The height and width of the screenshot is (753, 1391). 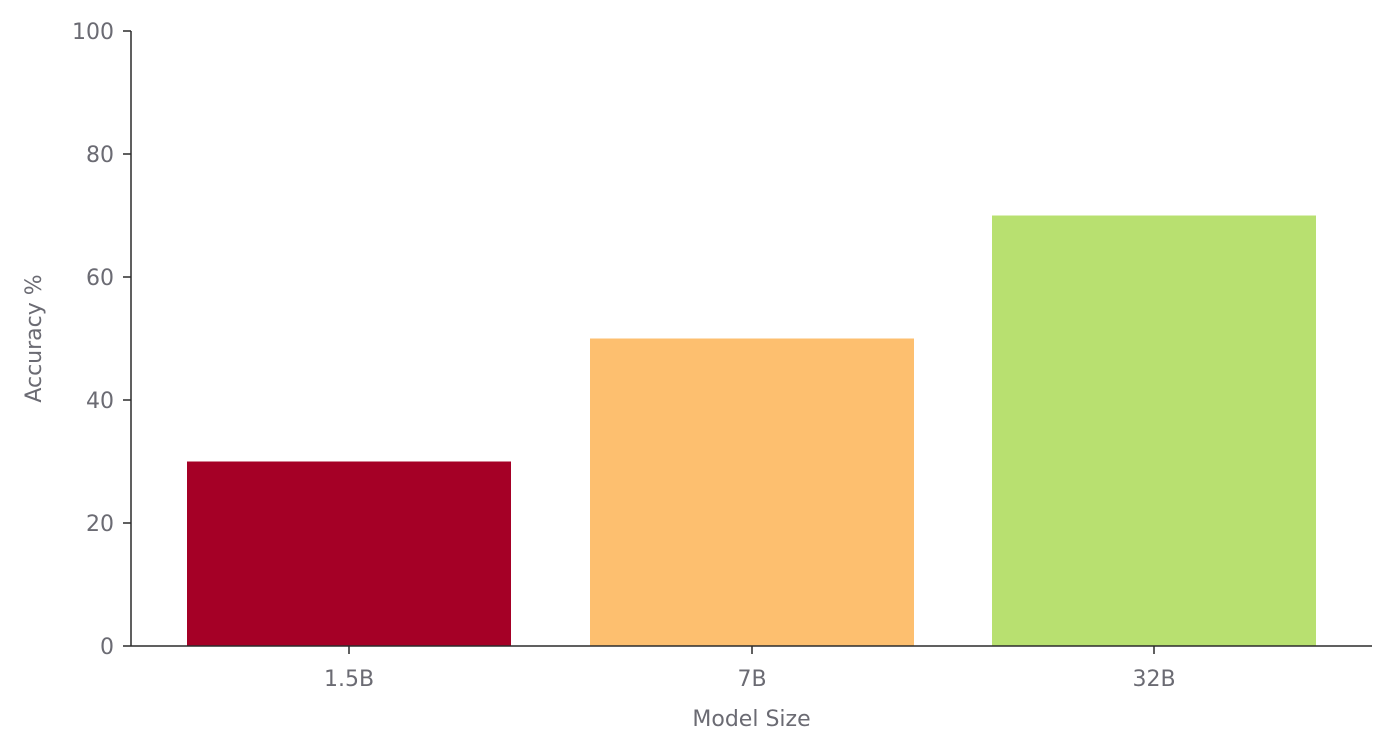 What do you see at coordinates (100, 155) in the screenshot?
I see `y-tick-label: 80` at bounding box center [100, 155].